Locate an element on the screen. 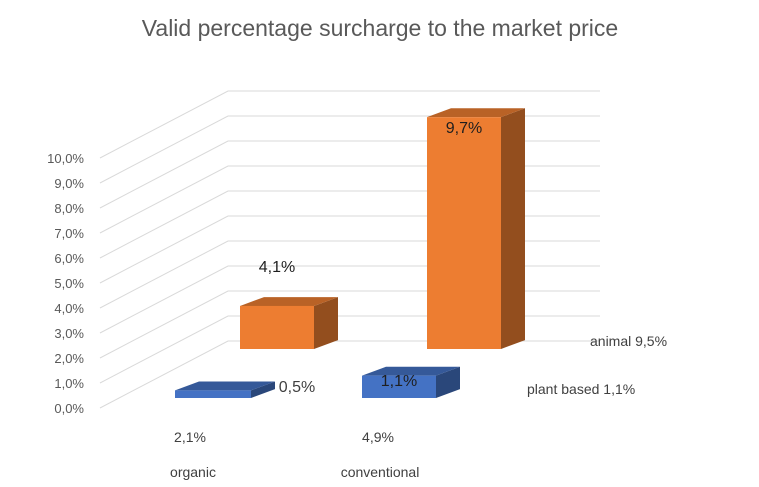 Image resolution: width=759 pixels, height=487 pixels. bar-conventional-animal is located at coordinates (476, 229).